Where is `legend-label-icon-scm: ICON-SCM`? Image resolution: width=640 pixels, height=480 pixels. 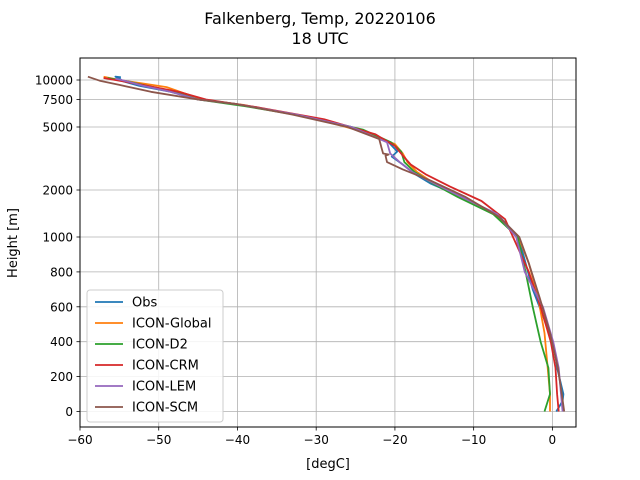
legend-label-icon-scm: ICON-SCM is located at coordinates (165, 408).